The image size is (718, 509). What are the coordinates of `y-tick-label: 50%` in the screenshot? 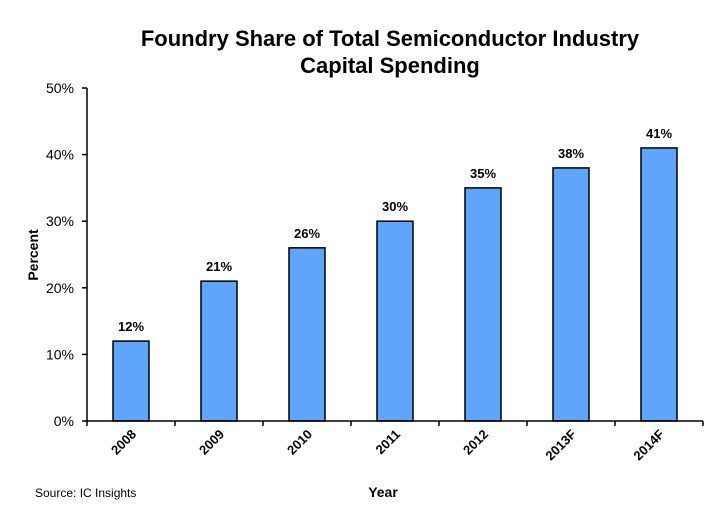 It's located at (60, 88).